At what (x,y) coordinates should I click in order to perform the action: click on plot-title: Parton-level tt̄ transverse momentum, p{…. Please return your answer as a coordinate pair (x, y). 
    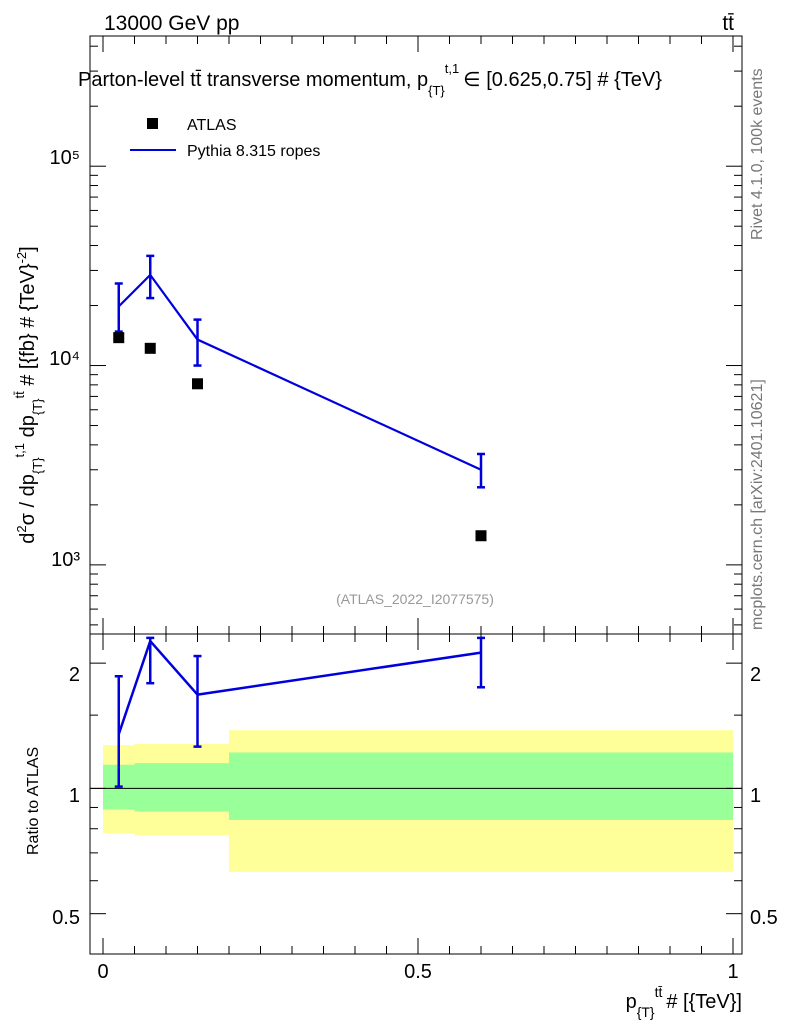
    Looking at the image, I should click on (370, 79).